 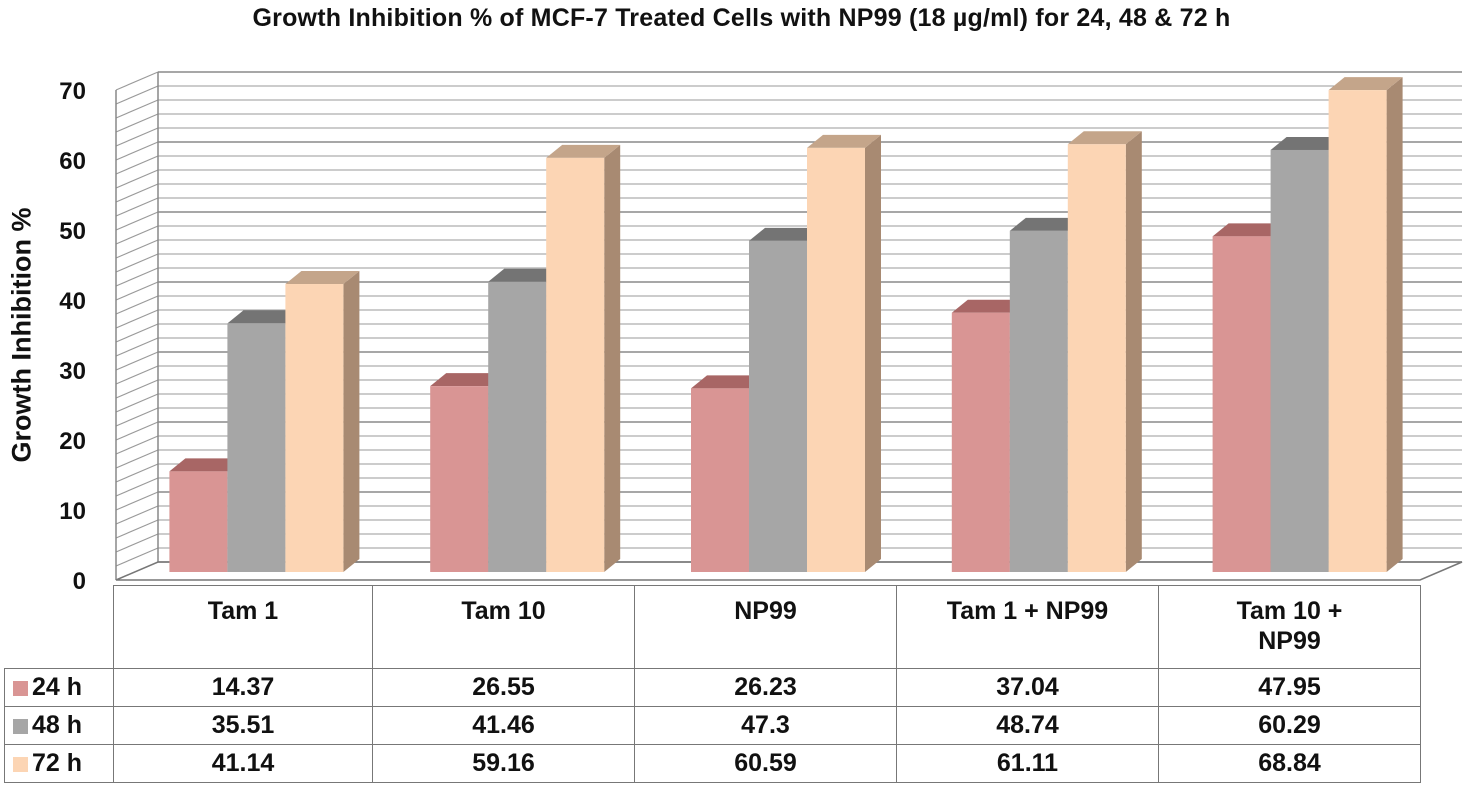 What do you see at coordinates (503, 763) in the screenshot?
I see `data-label: 59.16` at bounding box center [503, 763].